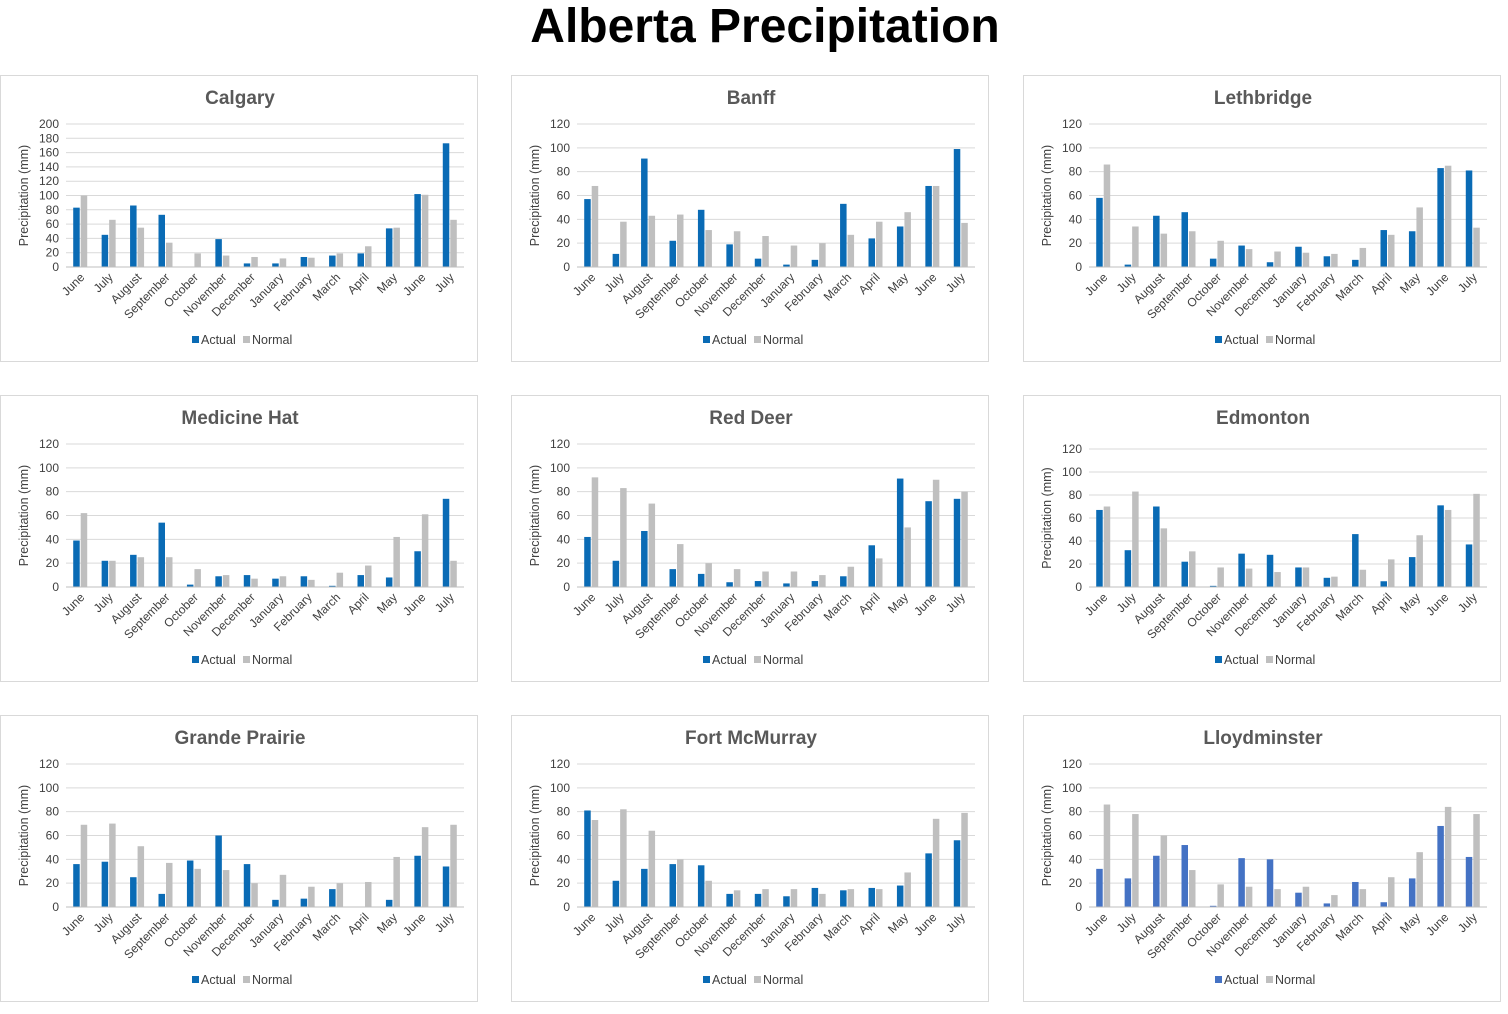  Describe the element at coordinates (560, 788) in the screenshot. I see `y-tick-label: 100` at that location.